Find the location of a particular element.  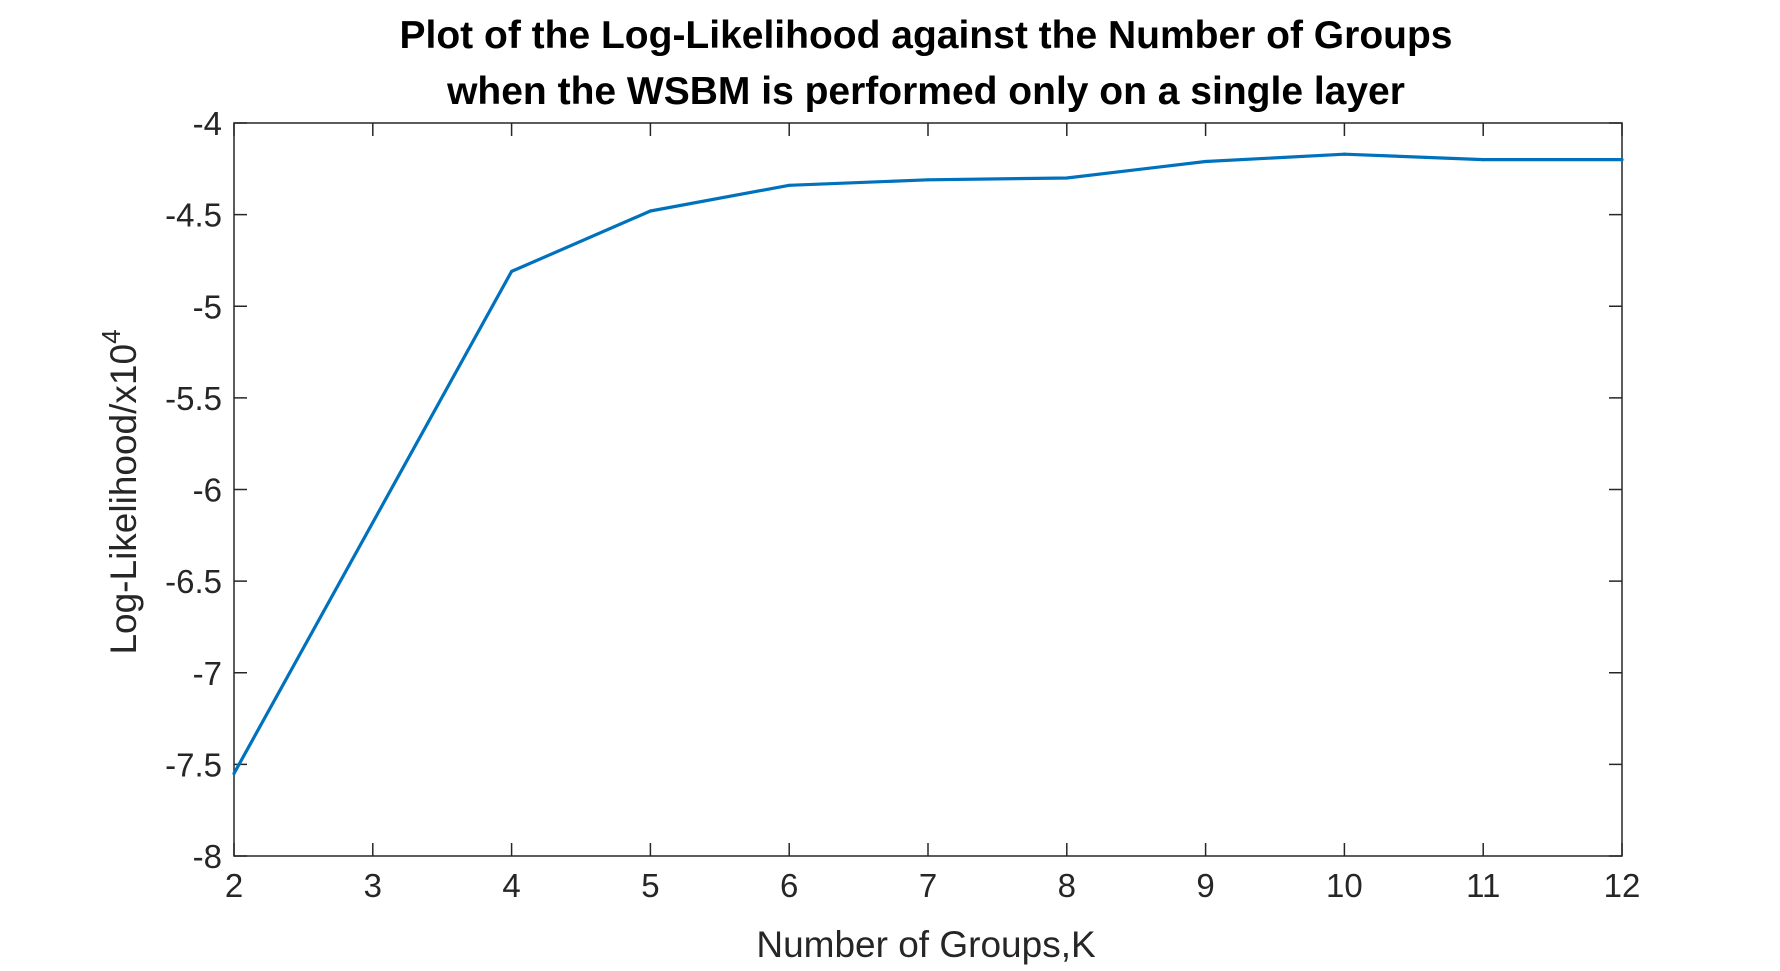

y-tick-label: -6 is located at coordinates (207, 490).